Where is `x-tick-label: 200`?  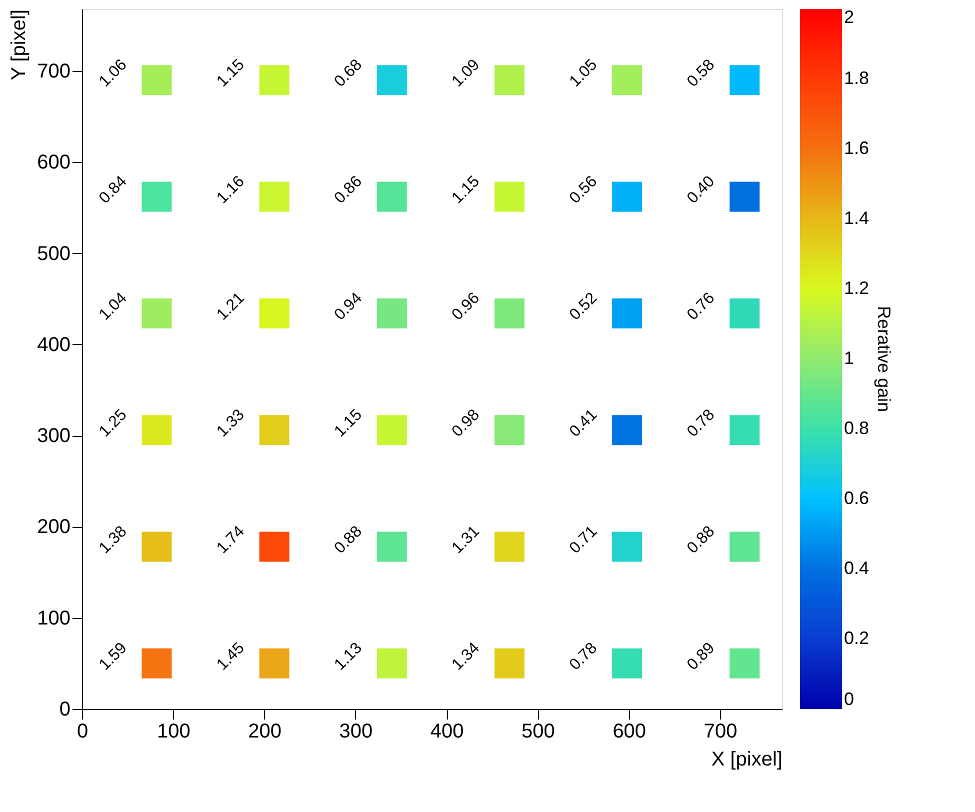 x-tick-label: 200 is located at coordinates (265, 731).